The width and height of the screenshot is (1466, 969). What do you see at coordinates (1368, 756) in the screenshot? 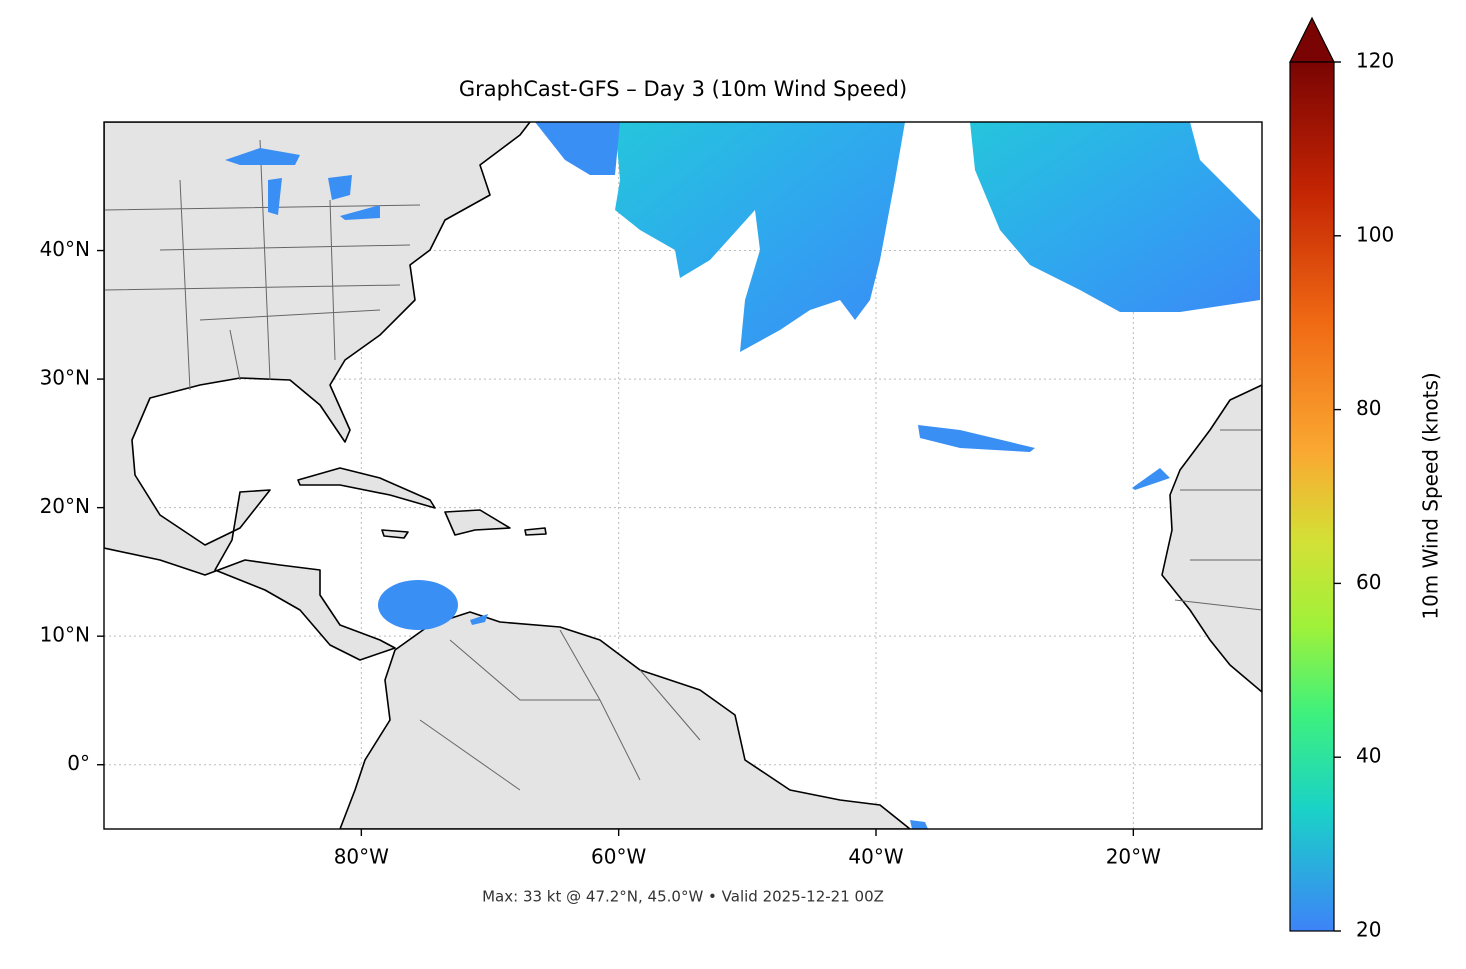
I see `colorbar-tick-label: 40` at bounding box center [1368, 756].